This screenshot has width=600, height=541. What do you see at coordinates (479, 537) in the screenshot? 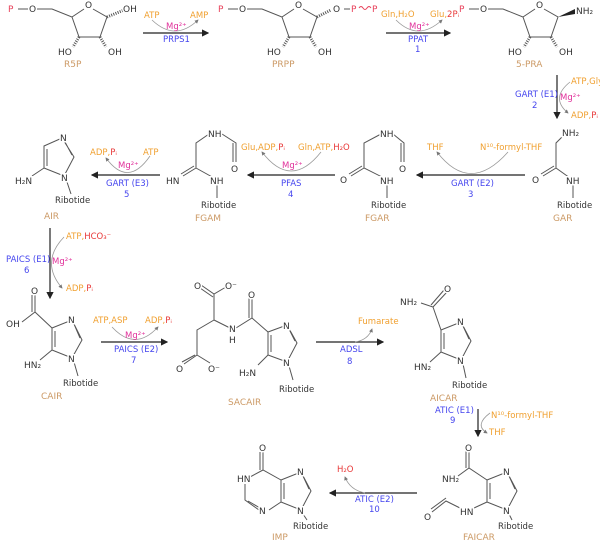
I see `molecule-name: FAICAR` at bounding box center [479, 537].